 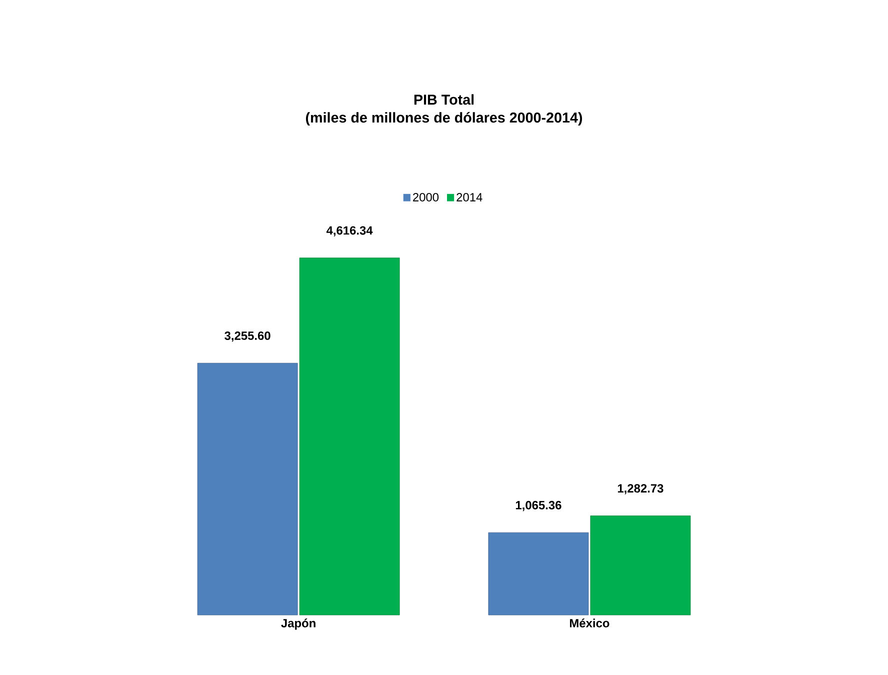 I want to click on data-label: 1,282.73, so click(x=641, y=489).